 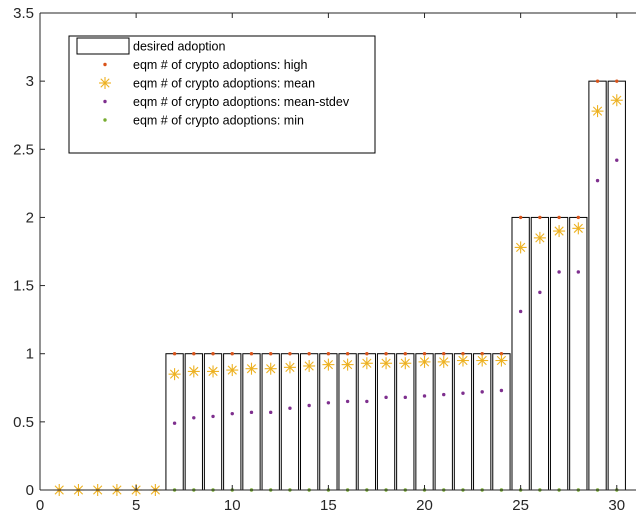 I want to click on y-tick-label-2.5: 2.5, so click(x=23, y=149).